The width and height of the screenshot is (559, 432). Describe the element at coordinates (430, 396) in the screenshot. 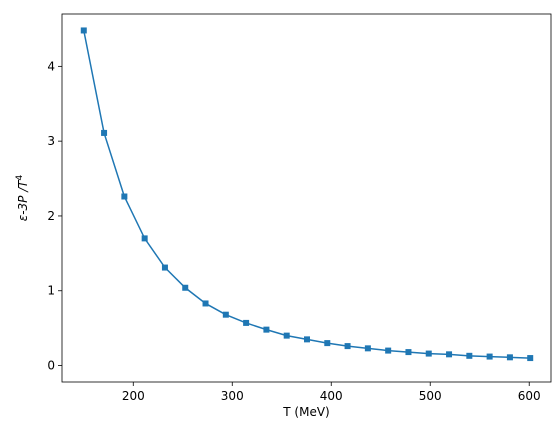

I see `x-tick-label: 500` at that location.